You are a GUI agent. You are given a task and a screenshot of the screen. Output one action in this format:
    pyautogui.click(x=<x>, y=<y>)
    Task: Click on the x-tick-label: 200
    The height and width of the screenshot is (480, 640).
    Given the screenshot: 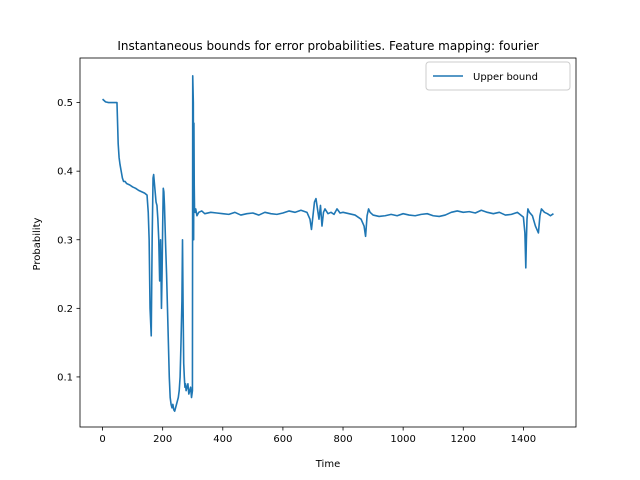 What is the action you would take?
    pyautogui.click(x=162, y=439)
    